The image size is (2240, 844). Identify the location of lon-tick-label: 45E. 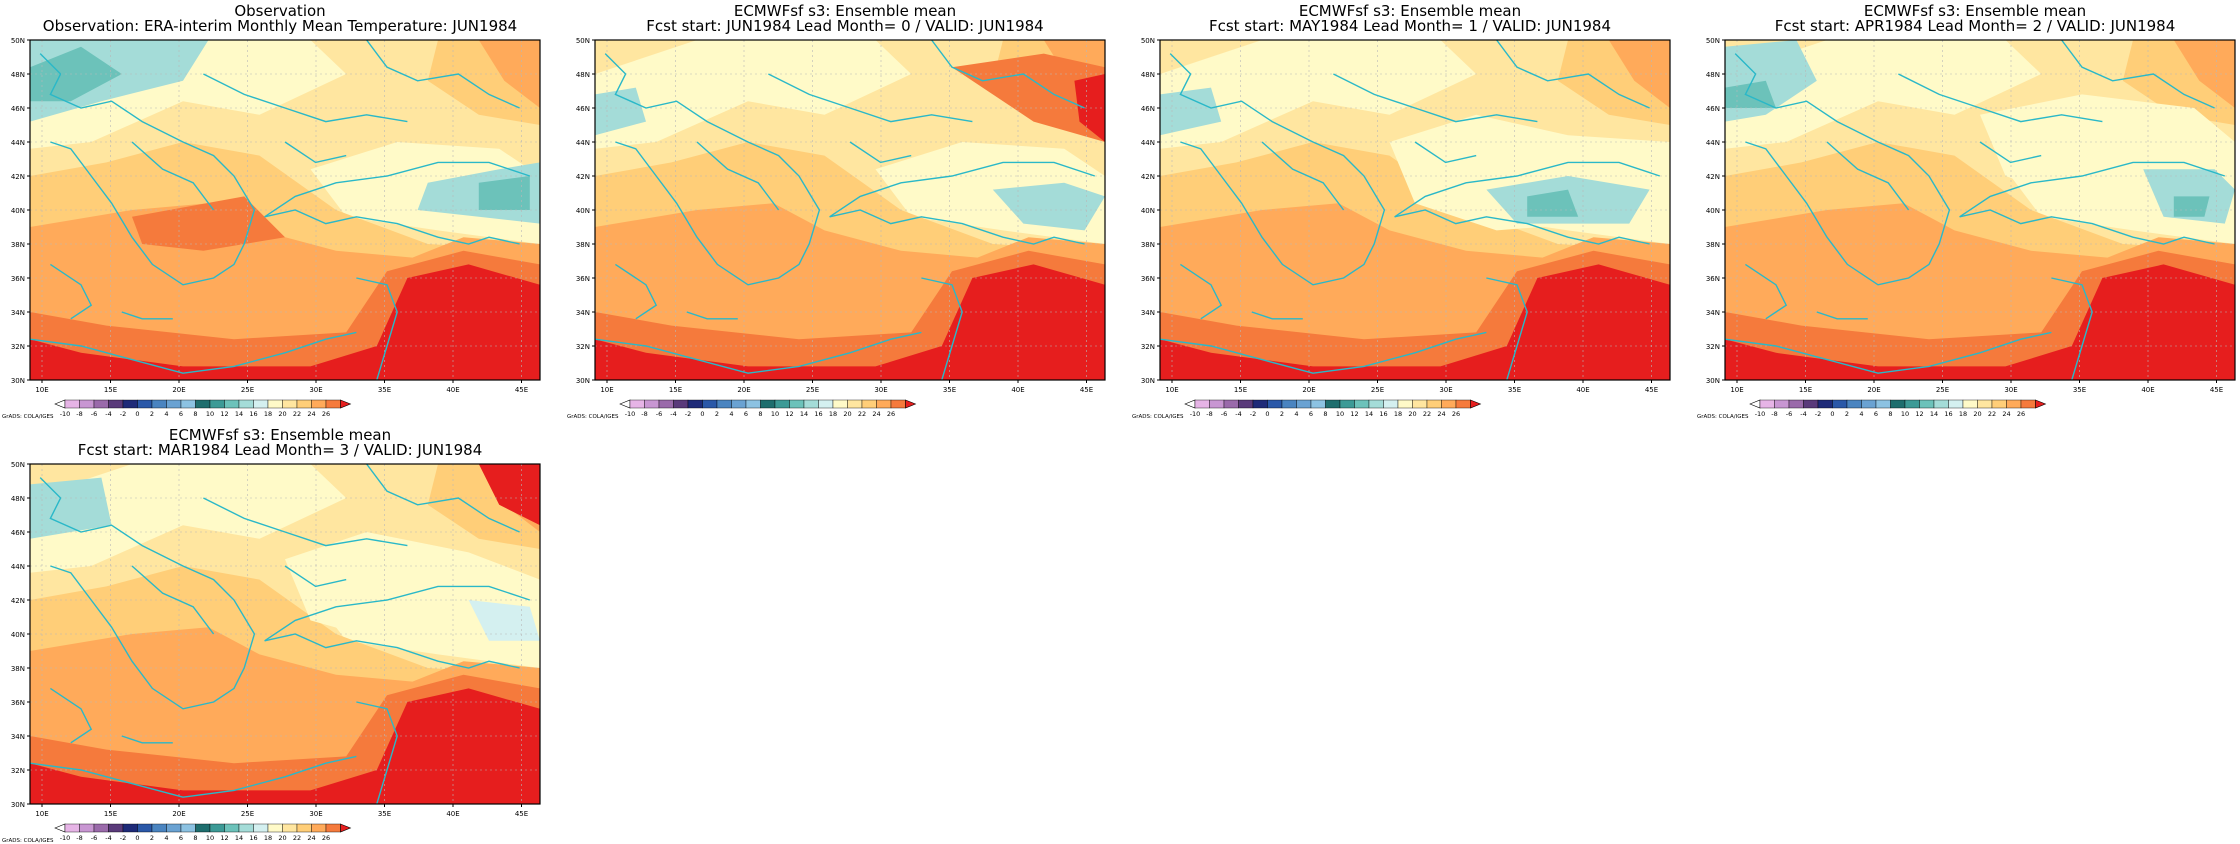
(2216, 390).